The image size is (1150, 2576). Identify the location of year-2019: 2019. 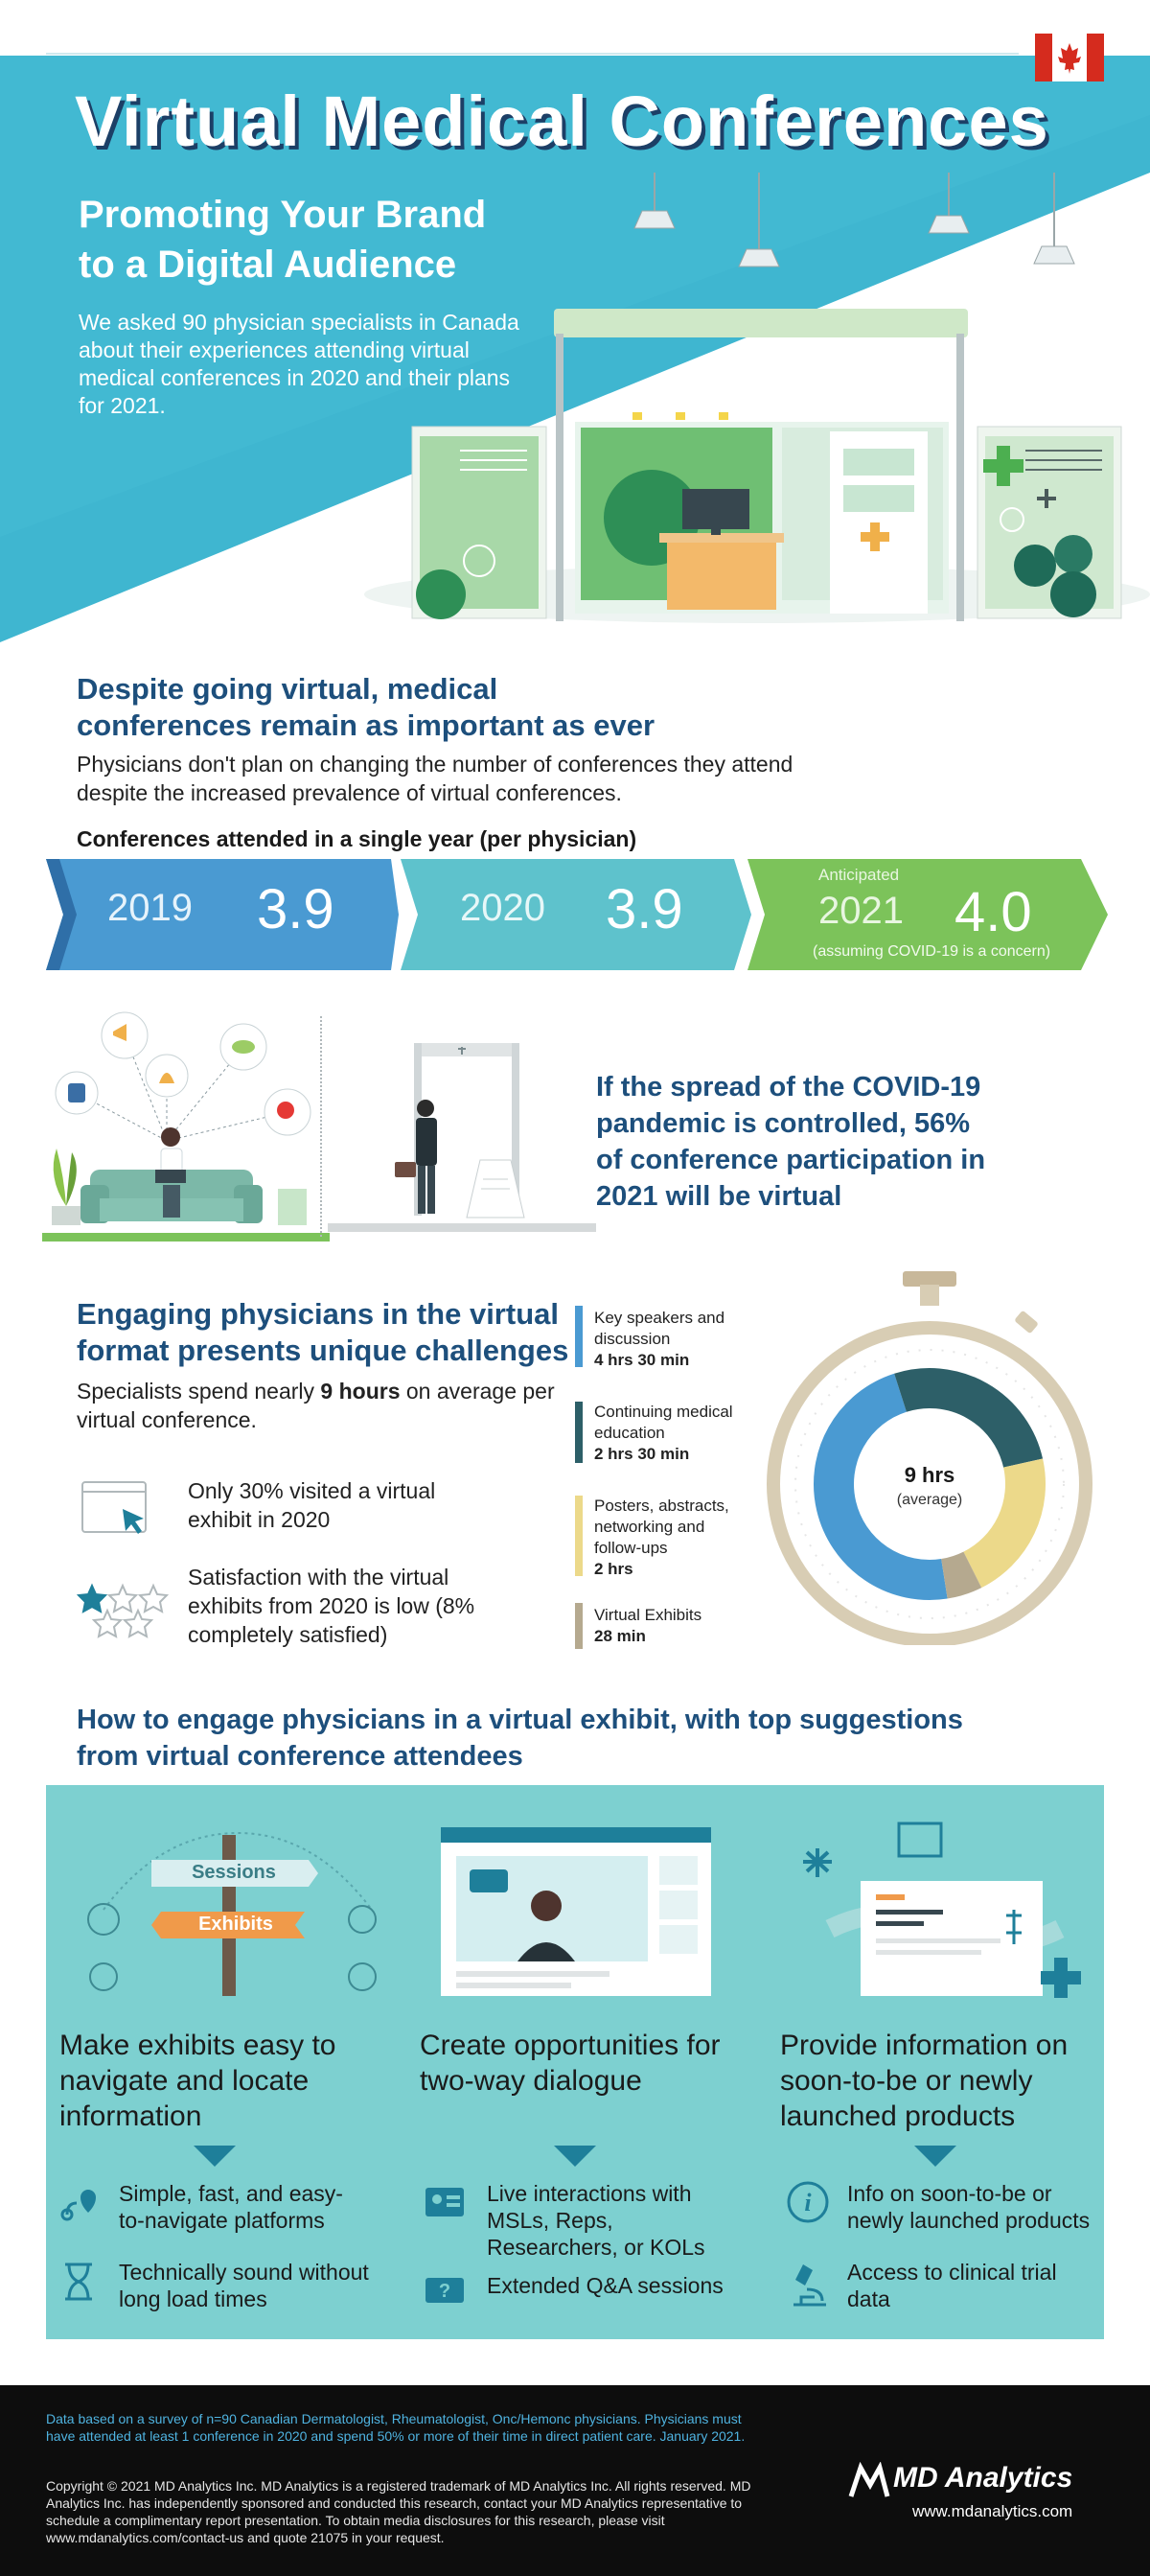
(150, 908).